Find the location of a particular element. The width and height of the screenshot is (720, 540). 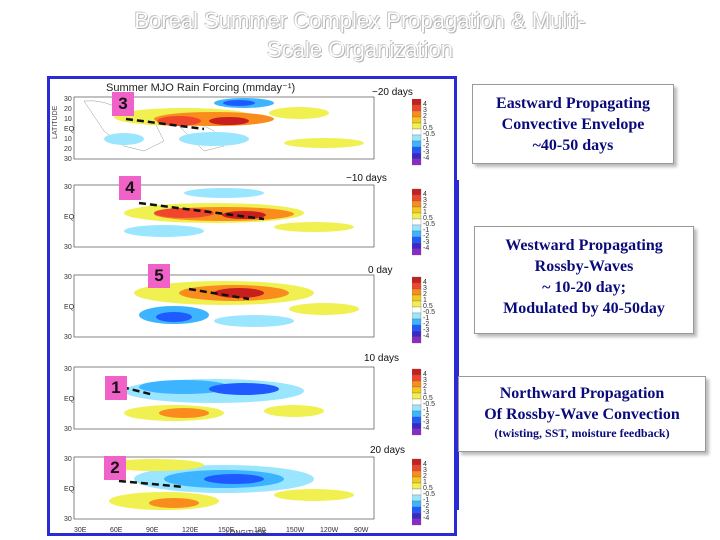

callout-westward-line3: ~ 10-20 day; is located at coordinates (584, 287).